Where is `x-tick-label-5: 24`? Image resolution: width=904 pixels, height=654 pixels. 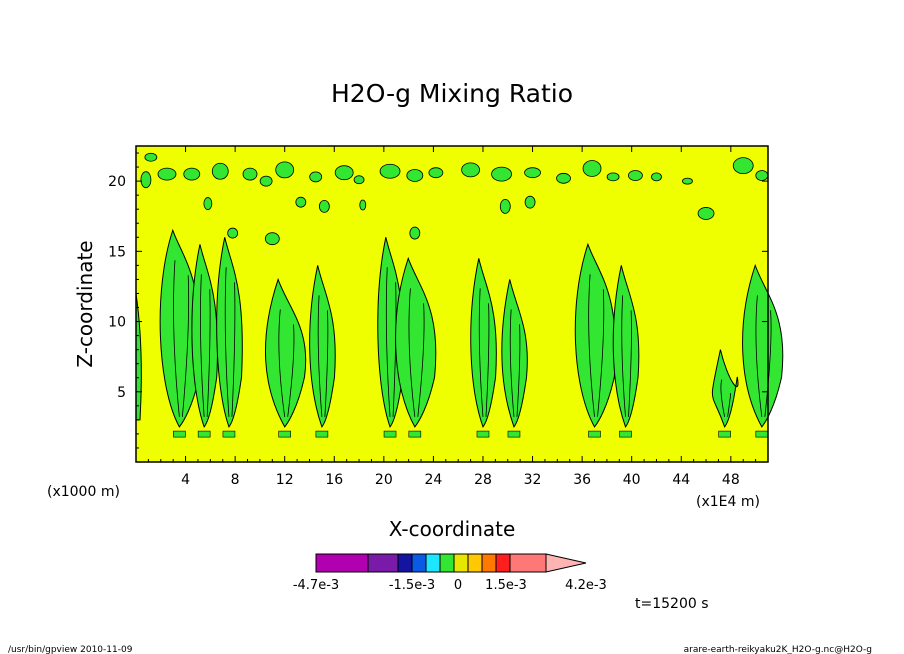
x-tick-label-5: 24 is located at coordinates (433, 480).